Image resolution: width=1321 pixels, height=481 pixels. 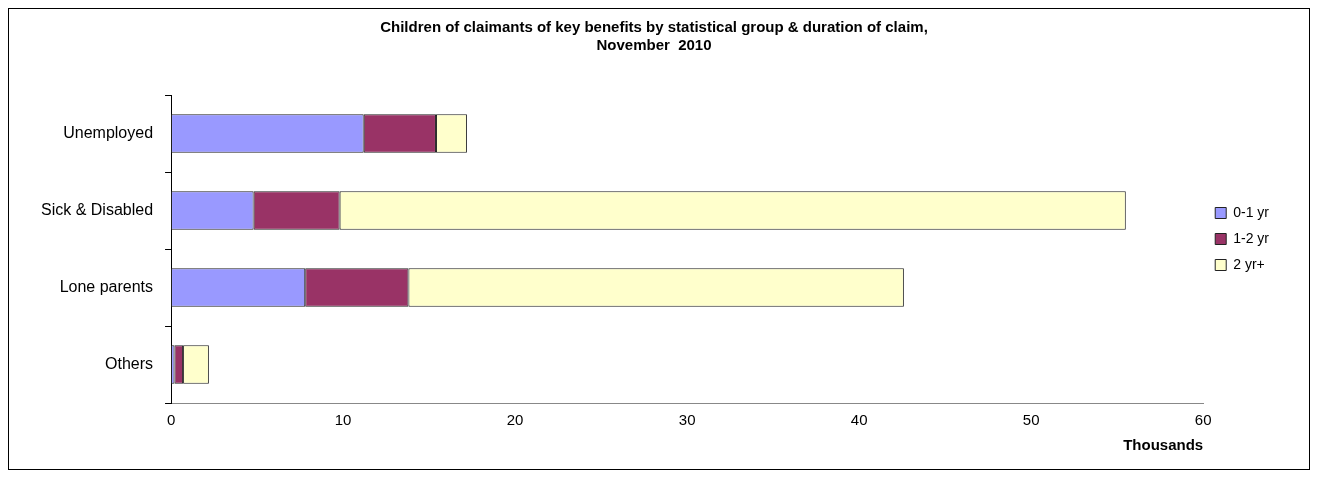 What do you see at coordinates (1163, 445) in the screenshot?
I see `x-axis-title: Thousands` at bounding box center [1163, 445].